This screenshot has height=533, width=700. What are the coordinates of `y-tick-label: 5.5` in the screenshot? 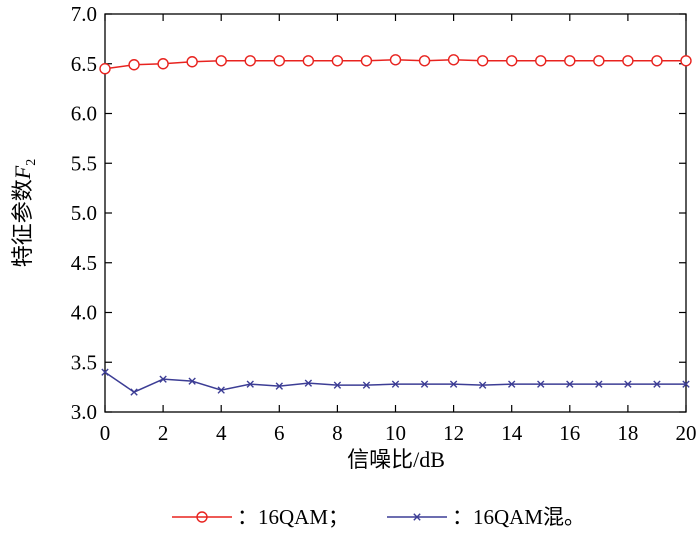 It's located at (84, 163).